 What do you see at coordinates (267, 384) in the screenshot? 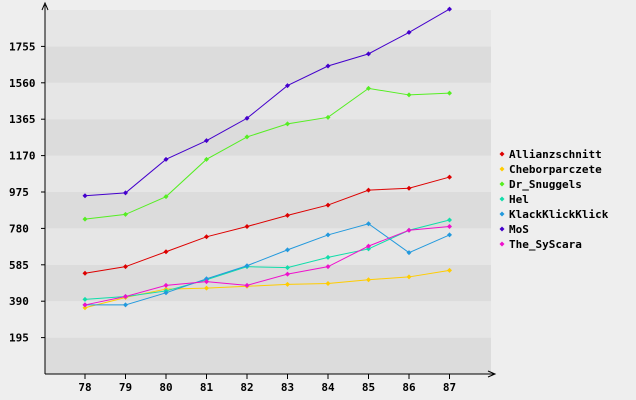
I see `x-axis-ticks: 78 79 80 81 82 83 84 85 86 87` at bounding box center [267, 384].